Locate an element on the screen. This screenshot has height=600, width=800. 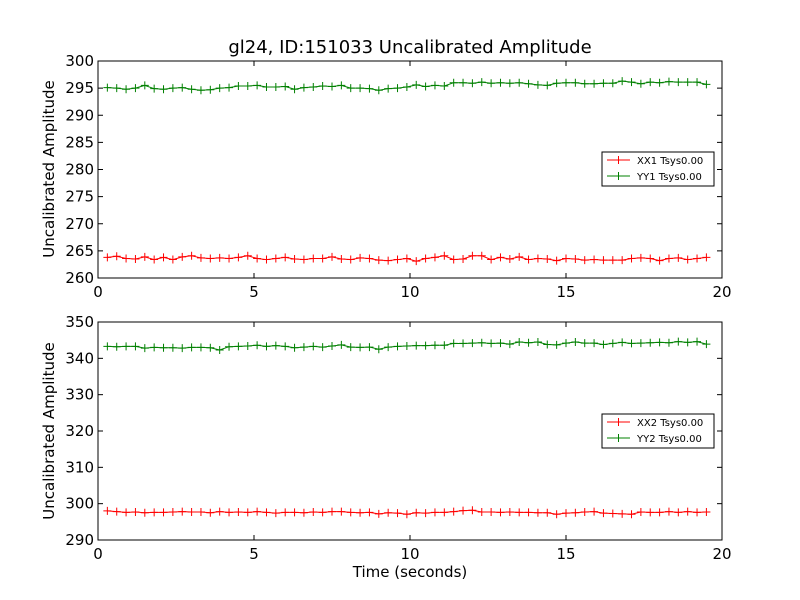
top-y-tick-label: 260 is located at coordinates (79, 278).